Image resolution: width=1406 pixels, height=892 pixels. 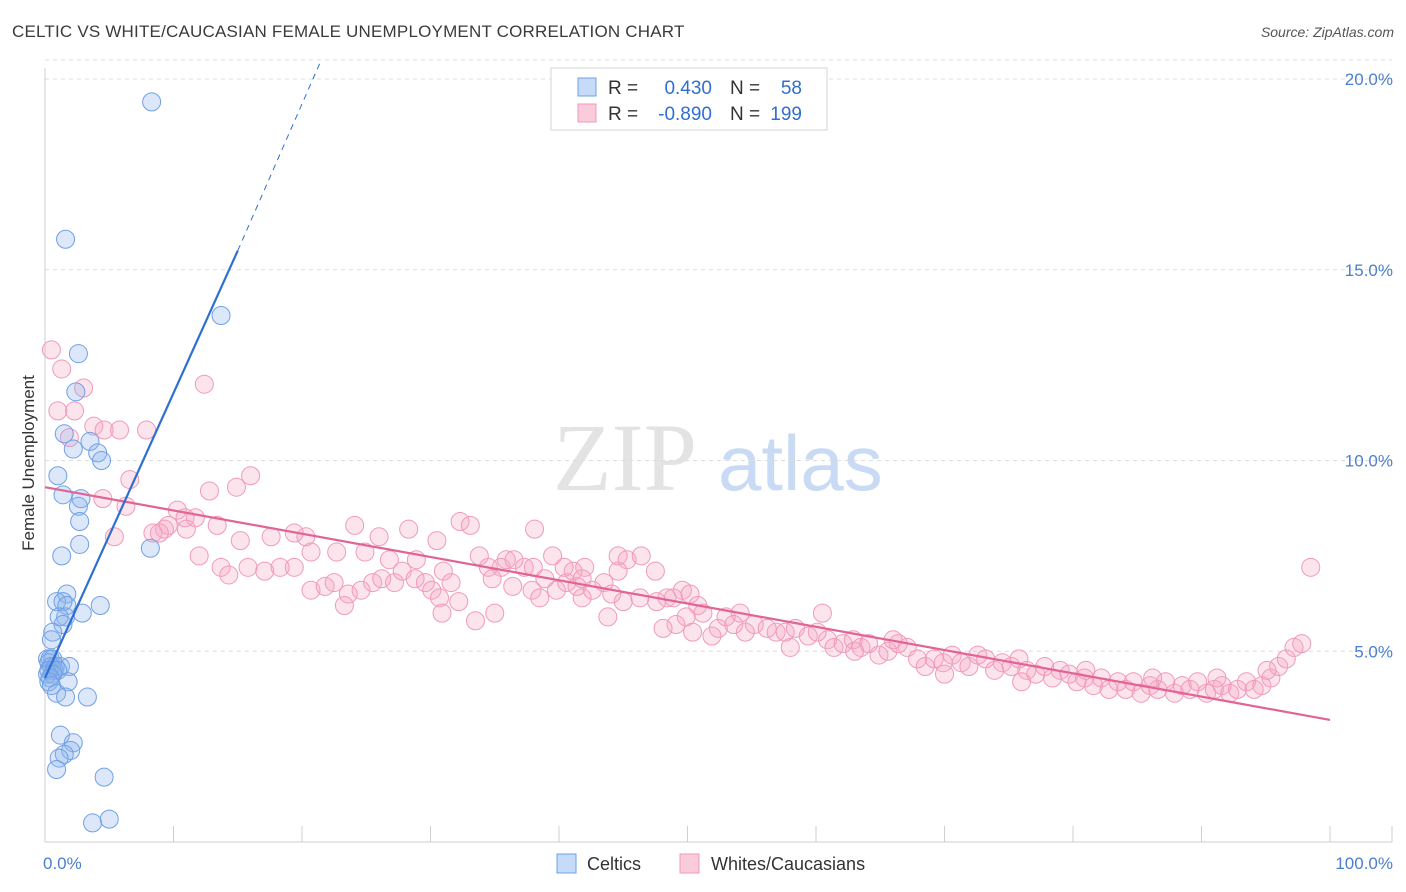 What do you see at coordinates (689, 99) in the screenshot?
I see `stats-legend-box` at bounding box center [689, 99].